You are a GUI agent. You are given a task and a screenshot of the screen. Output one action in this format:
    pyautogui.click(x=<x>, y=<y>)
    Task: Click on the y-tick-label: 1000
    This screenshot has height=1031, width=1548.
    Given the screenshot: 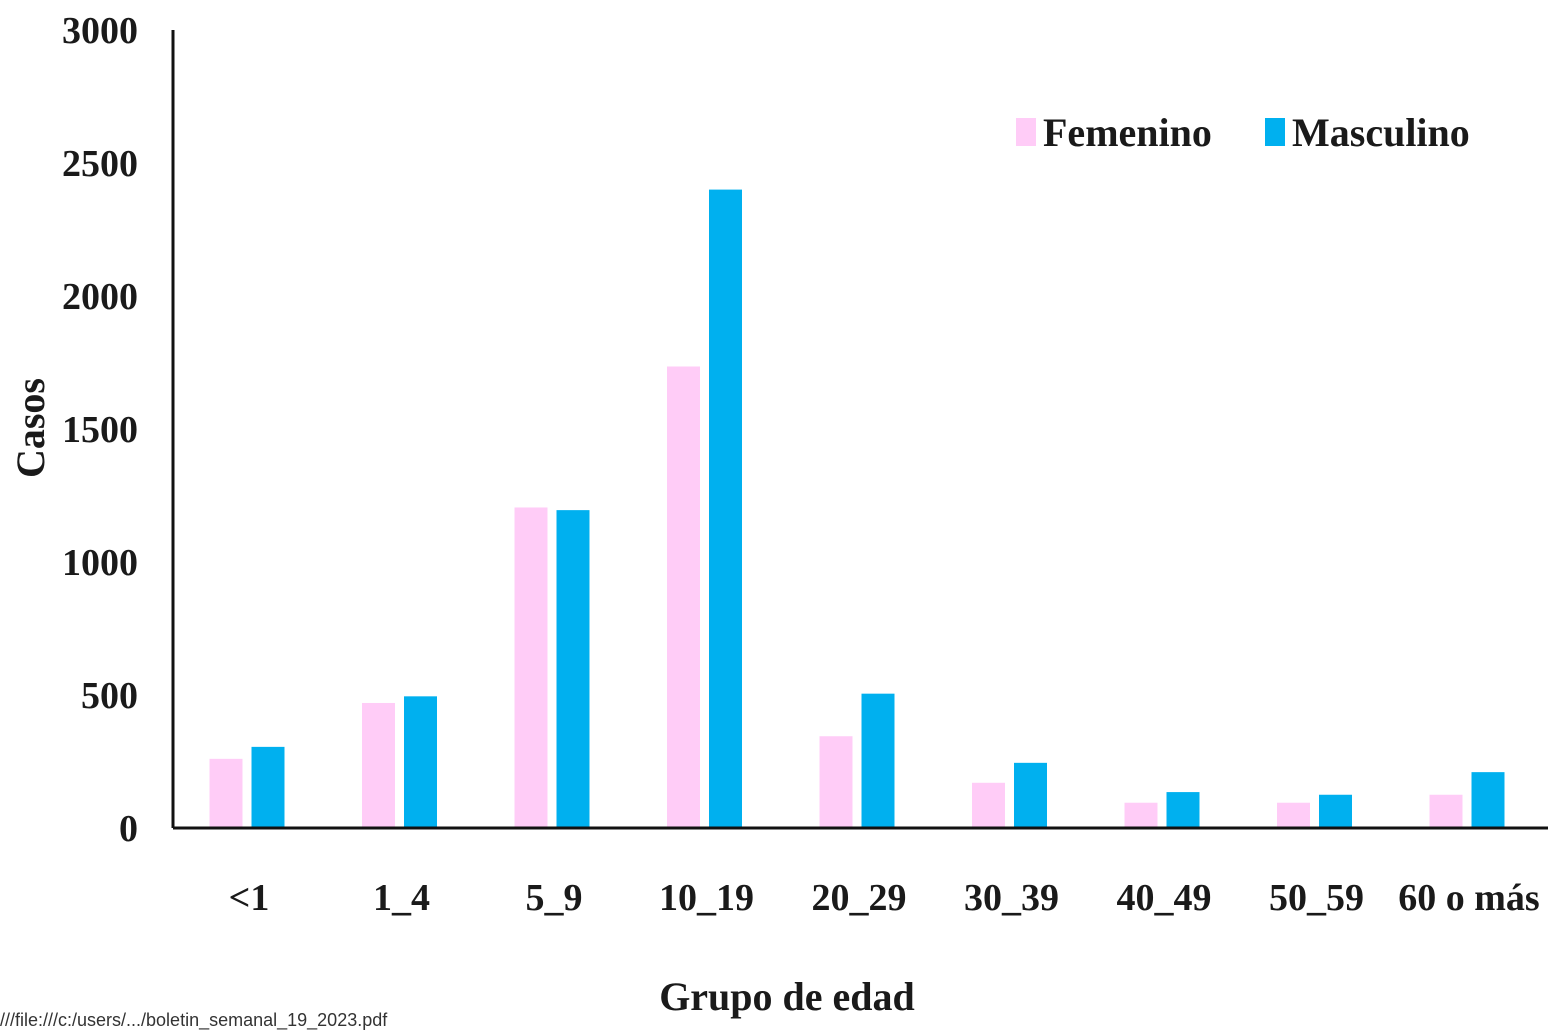 What is the action you would take?
    pyautogui.click(x=100, y=563)
    